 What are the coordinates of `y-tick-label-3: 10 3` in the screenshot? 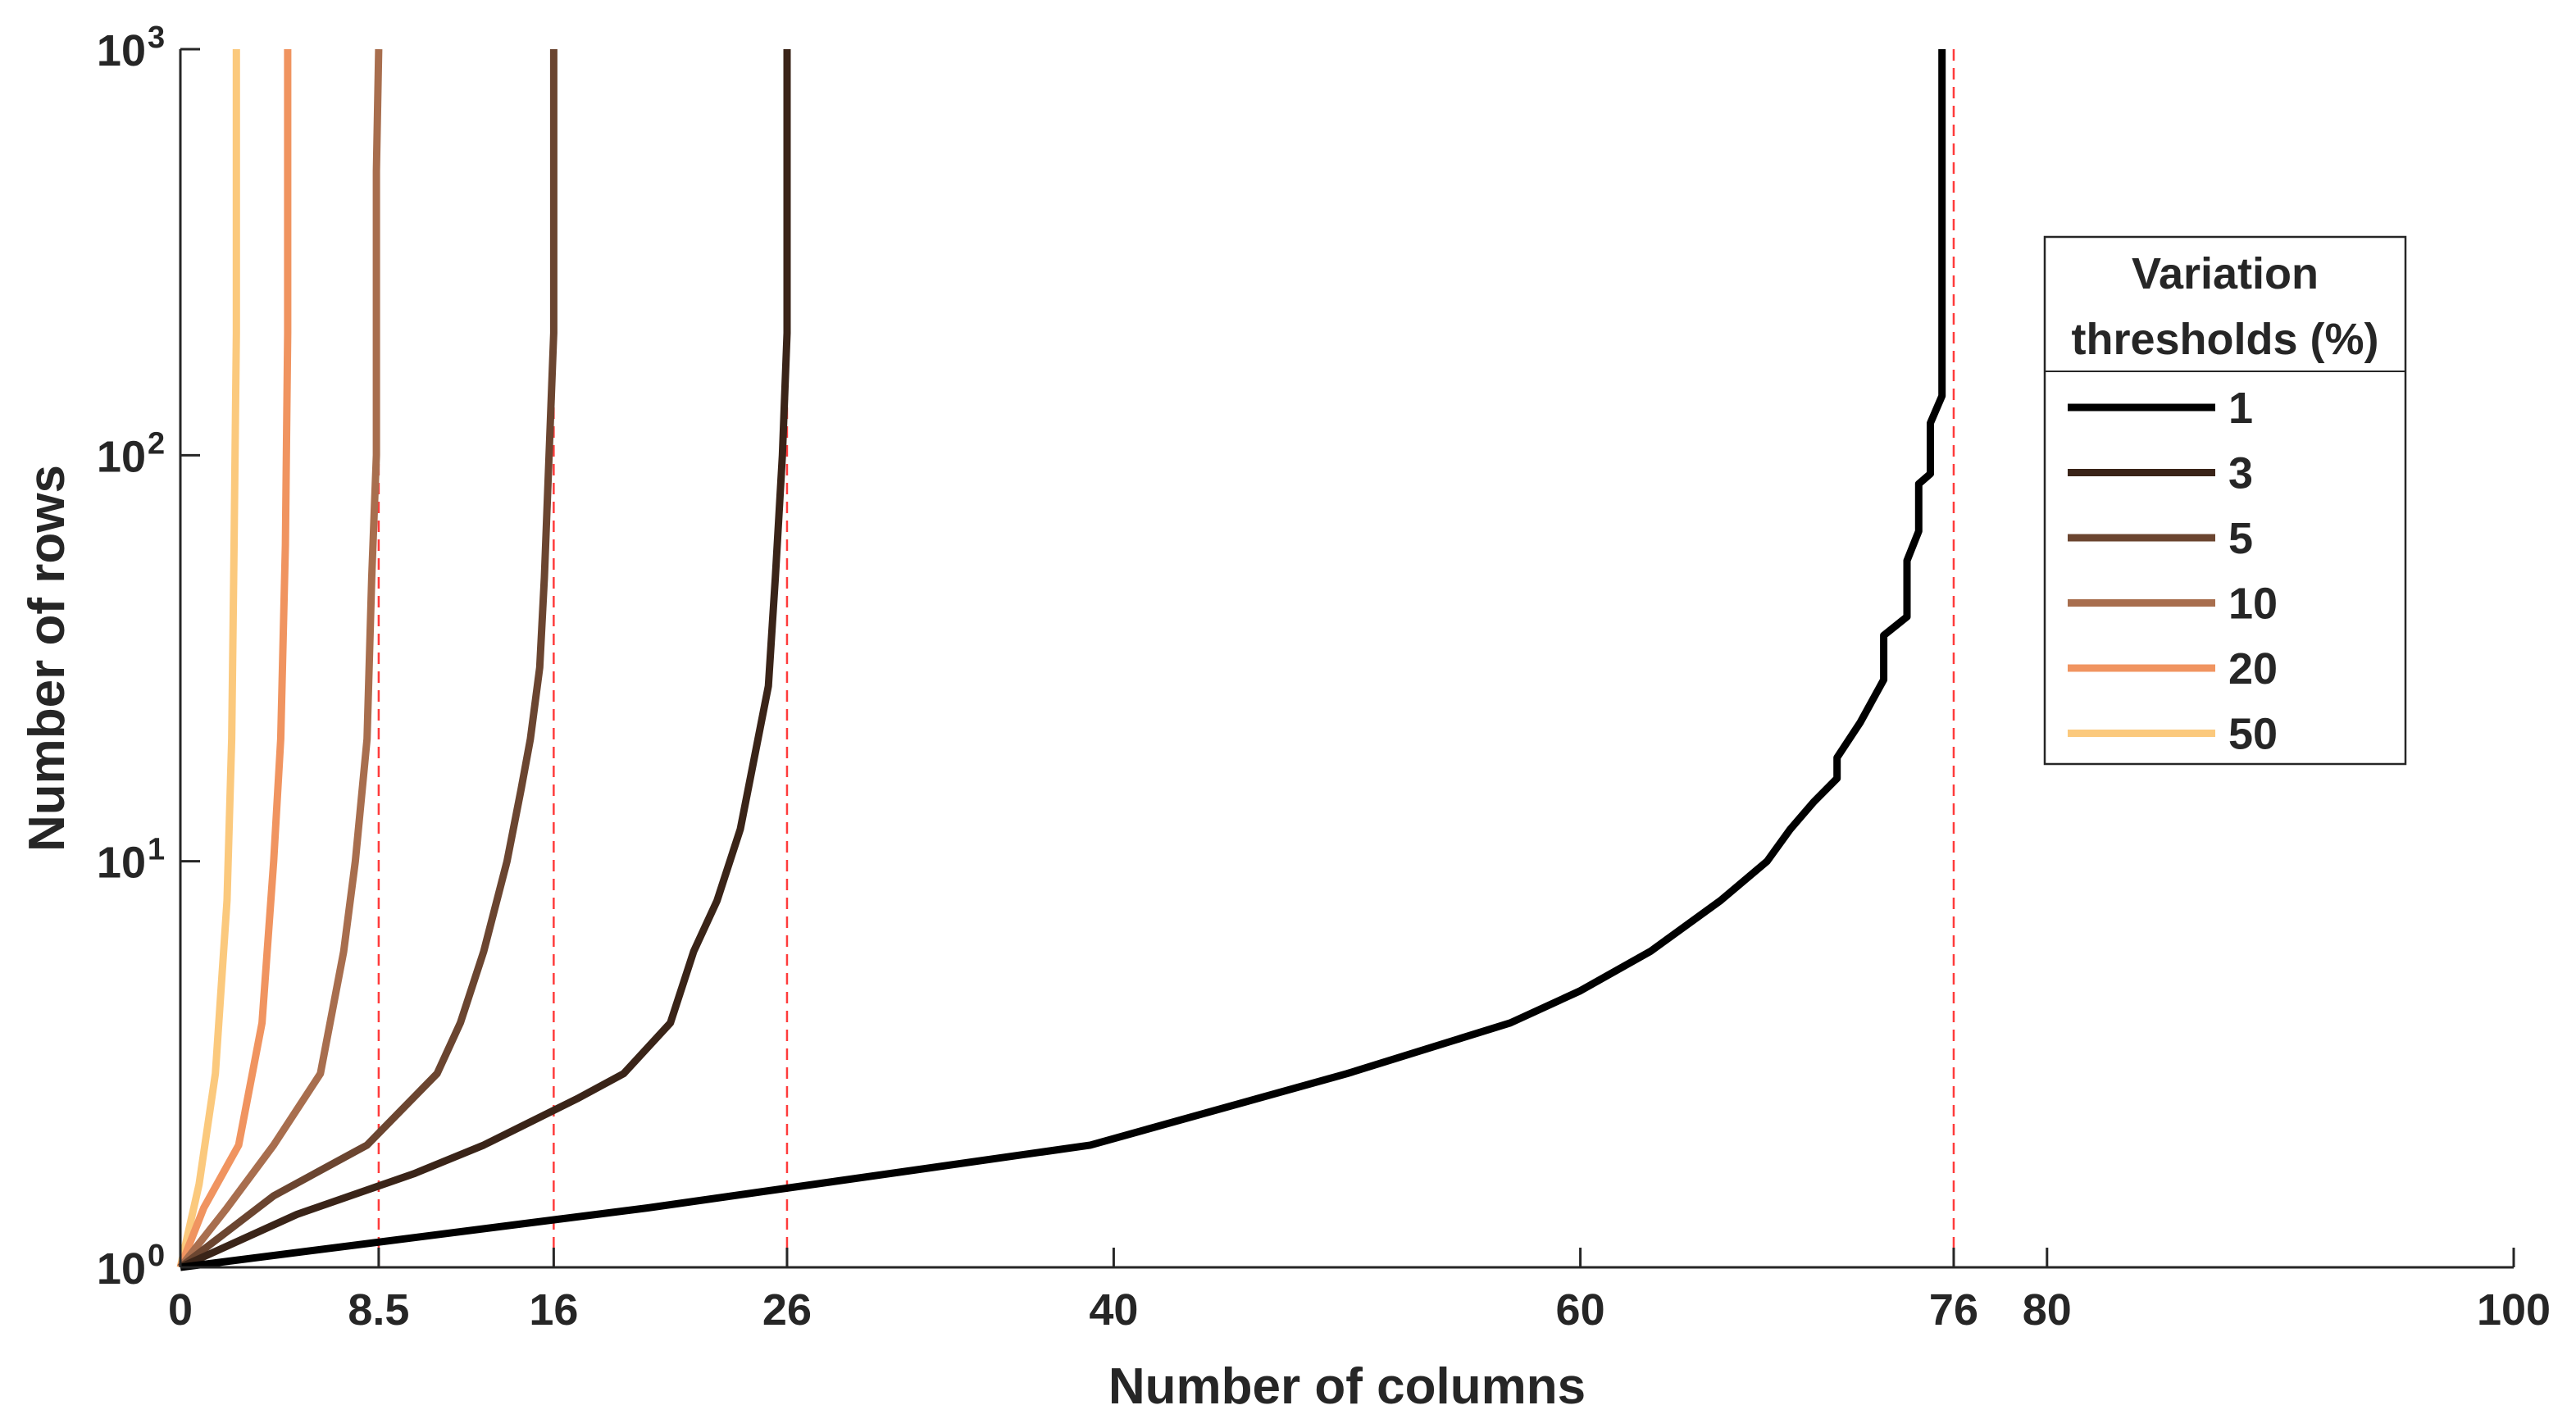 It's located at (131, 47).